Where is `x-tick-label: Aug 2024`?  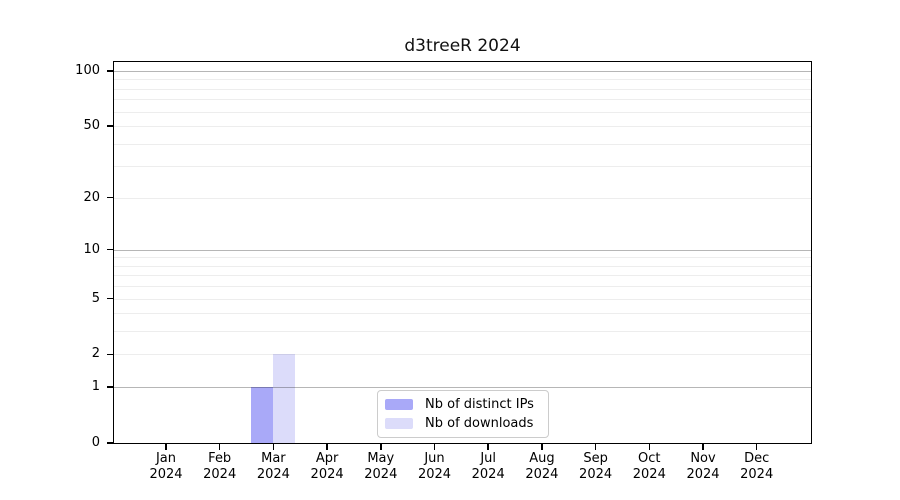 x-tick-label: Aug 2024 is located at coordinates (542, 467).